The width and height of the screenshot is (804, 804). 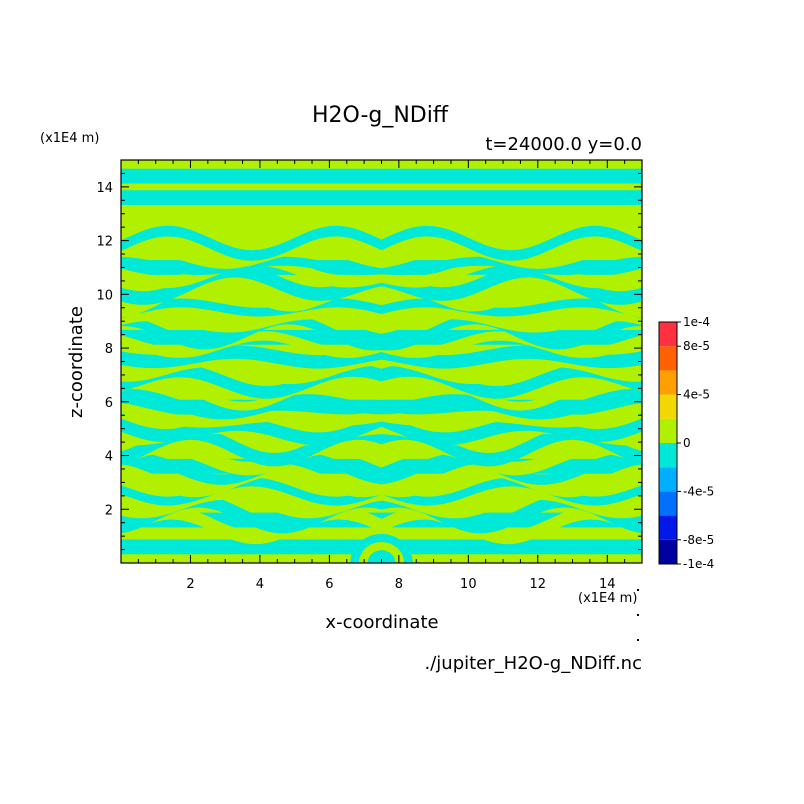 I want to click on colorbar-tick-label: 8e-5, so click(x=696, y=346).